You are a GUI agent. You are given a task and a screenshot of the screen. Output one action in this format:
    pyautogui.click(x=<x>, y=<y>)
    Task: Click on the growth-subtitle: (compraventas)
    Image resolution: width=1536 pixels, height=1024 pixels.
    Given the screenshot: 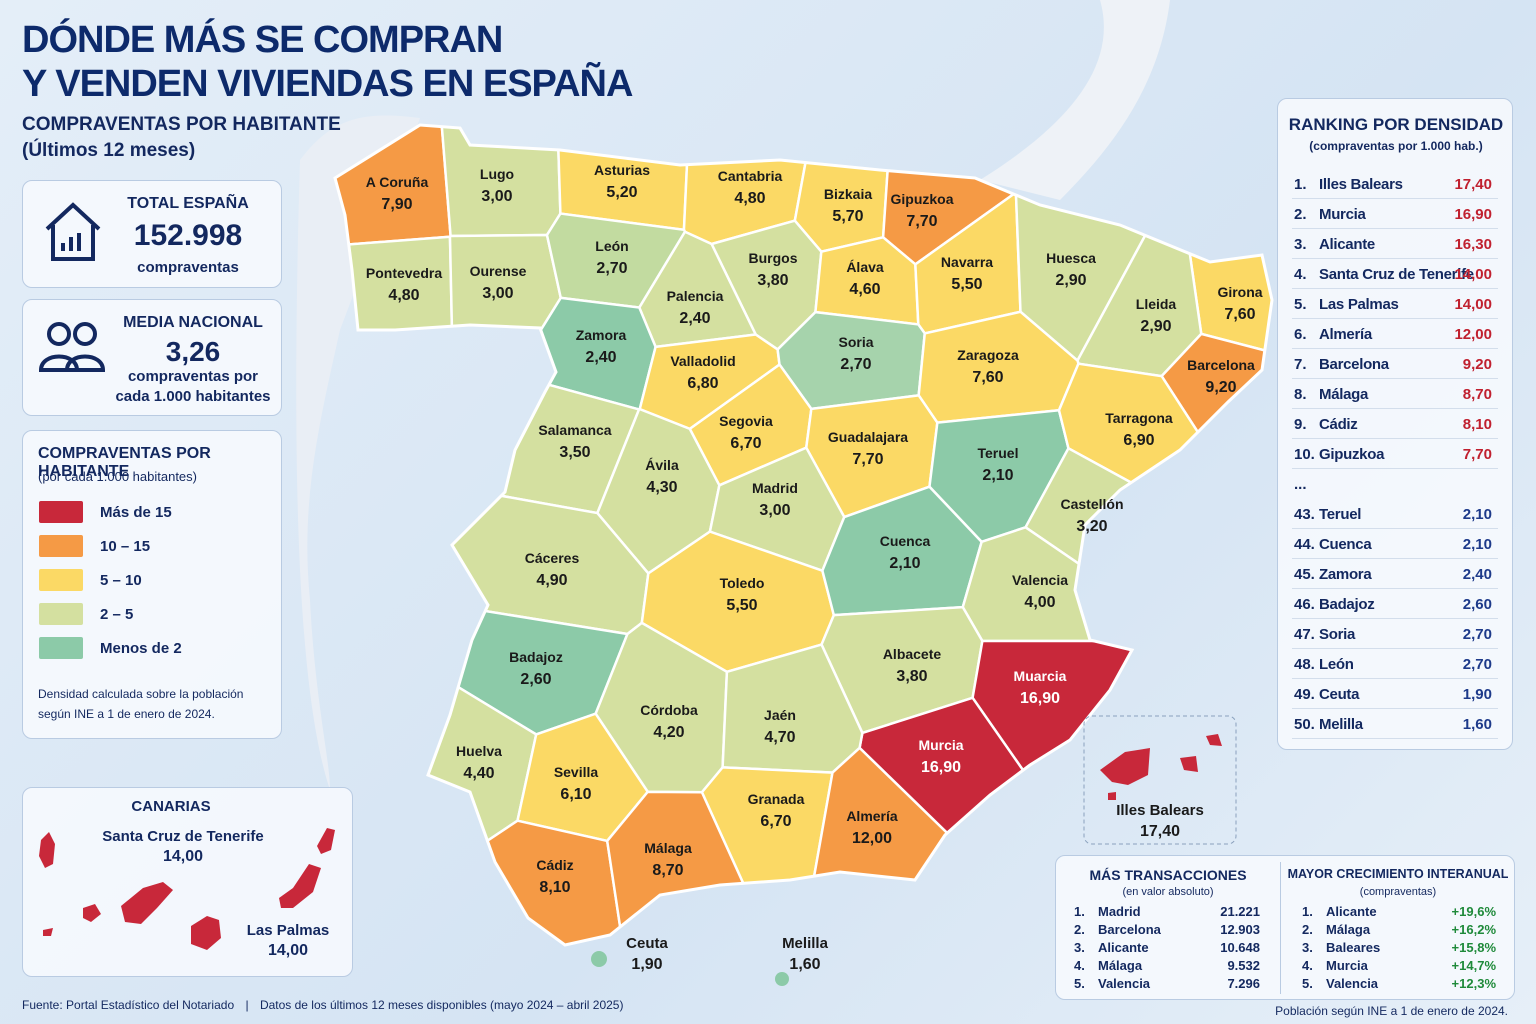 What is the action you would take?
    pyautogui.click(x=1398, y=892)
    